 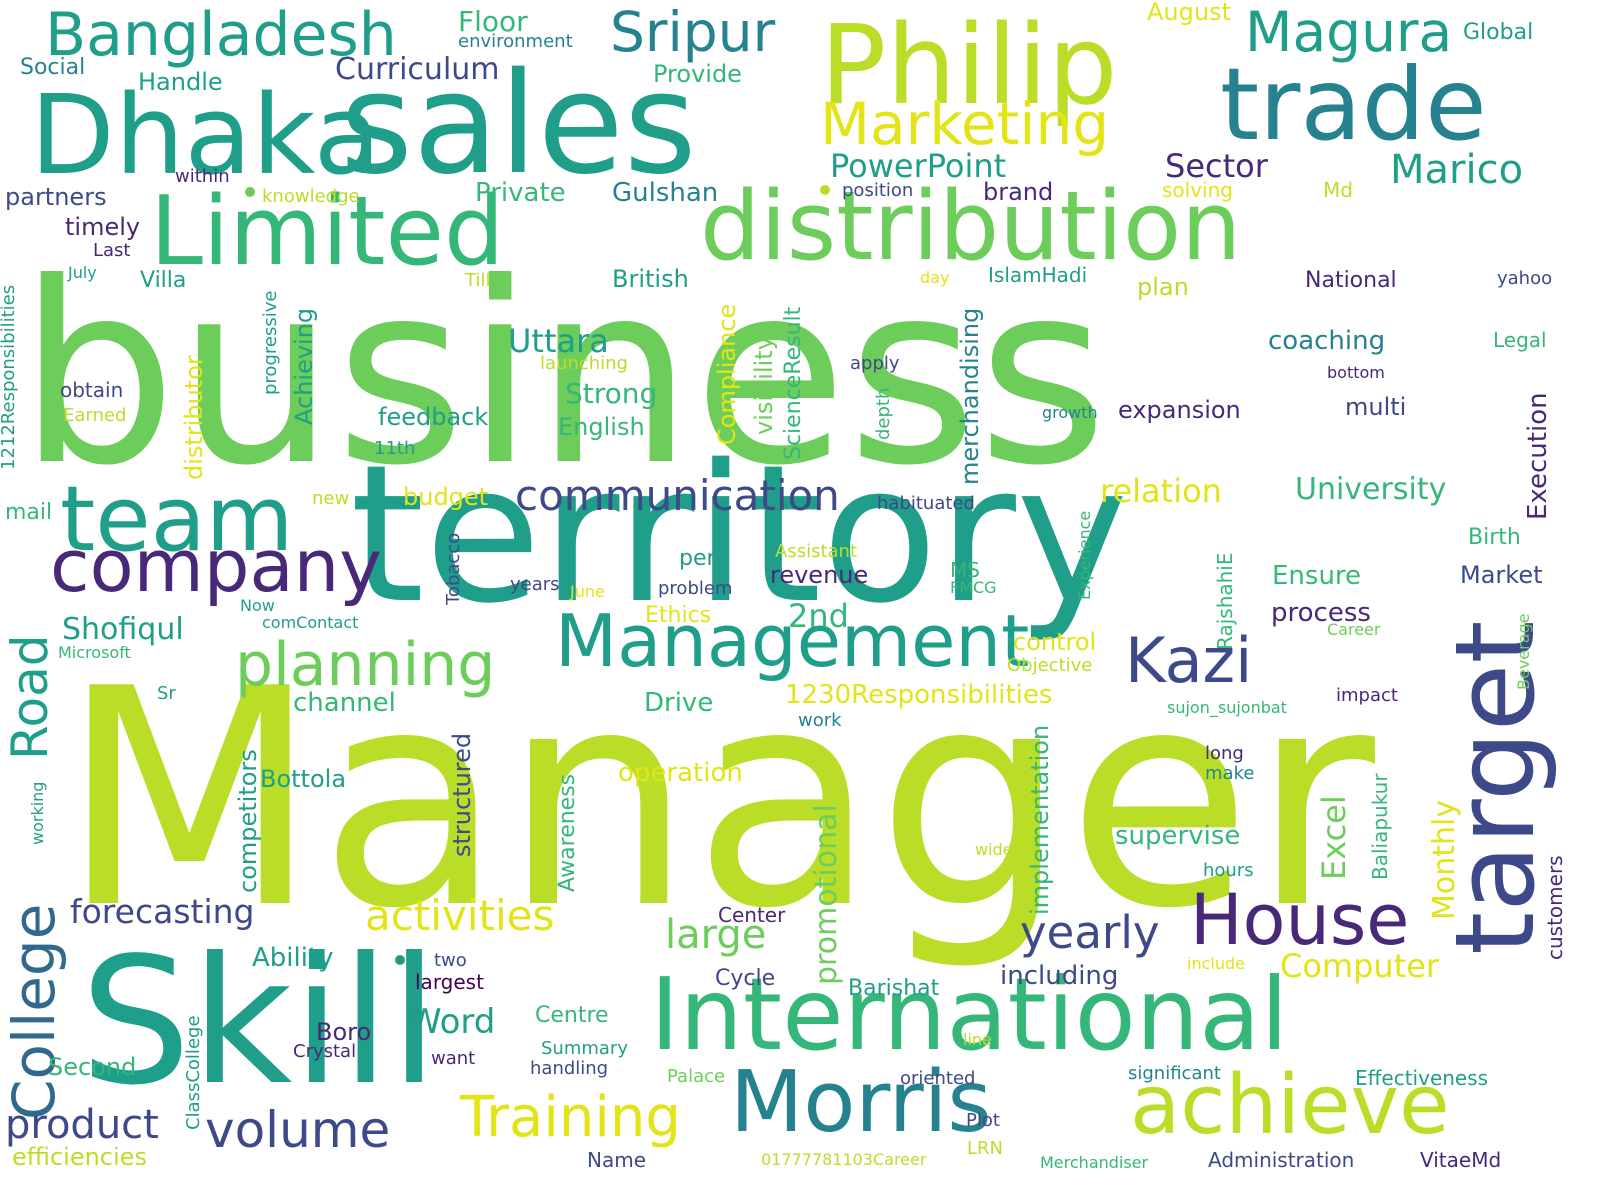 I want to click on cloud-word-supervise: supervise, so click(x=1178, y=836).